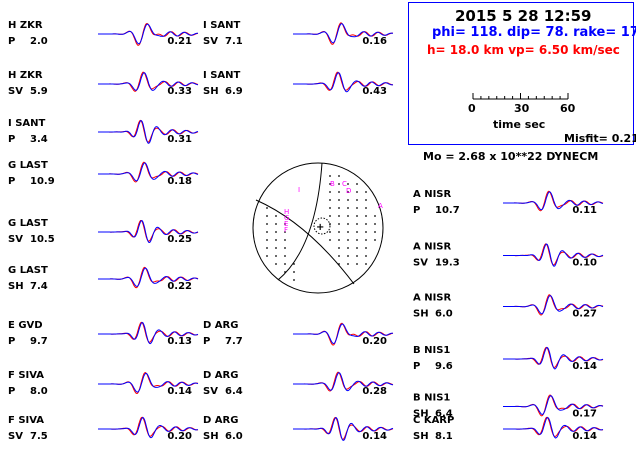  What do you see at coordinates (27, 123) in the screenshot?
I see `station-label: I SANT` at bounding box center [27, 123].